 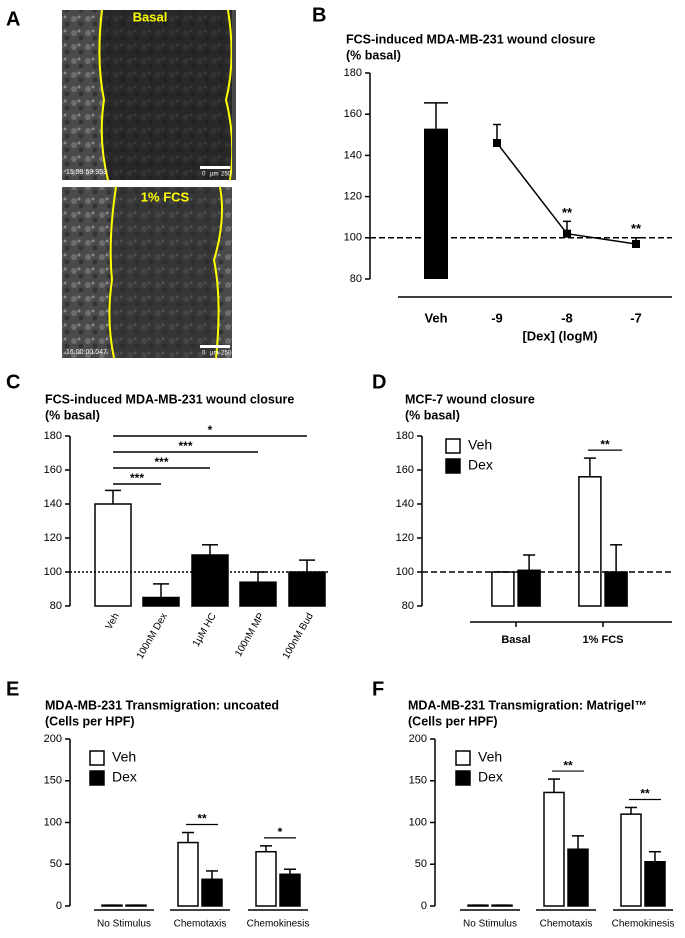 I want to click on x-tick-label: 1µM HC, so click(x=205, y=629).